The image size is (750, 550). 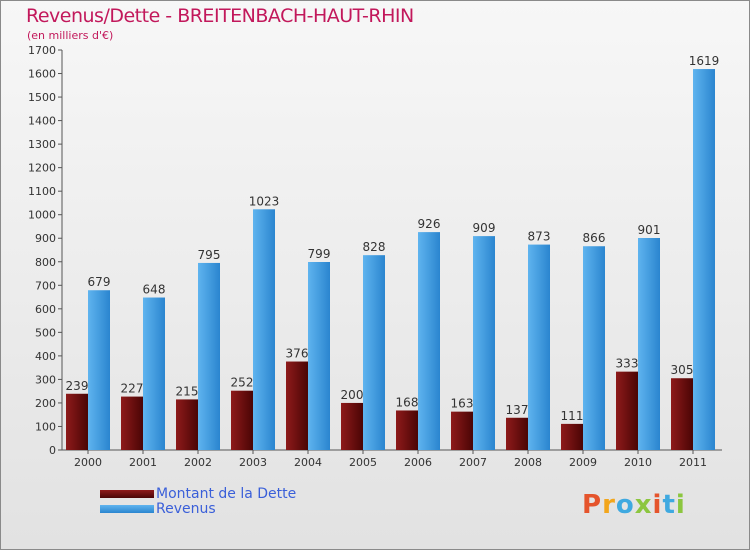 I want to click on legend-item-revenus: Revenus, so click(x=198, y=508).